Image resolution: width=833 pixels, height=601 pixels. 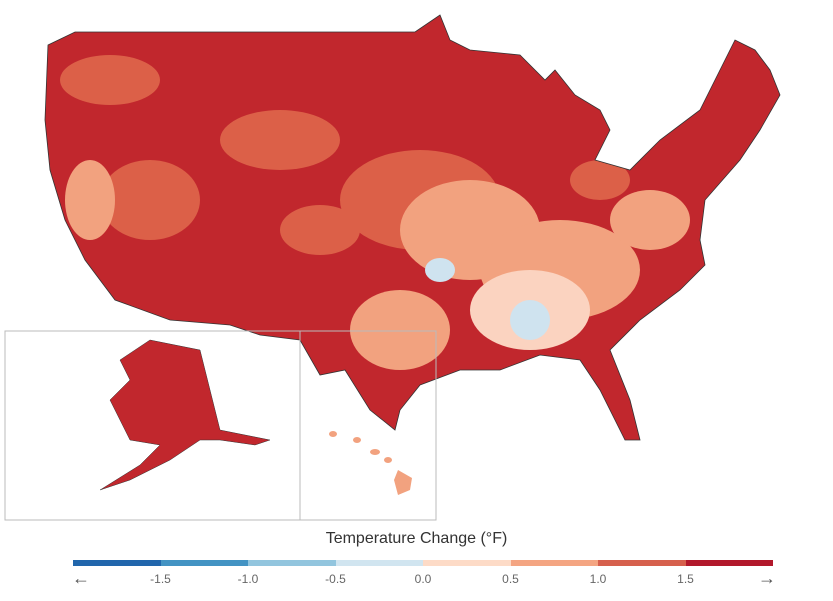 I want to click on legend-title: Temperature Change (°F), so click(x=416, y=538).